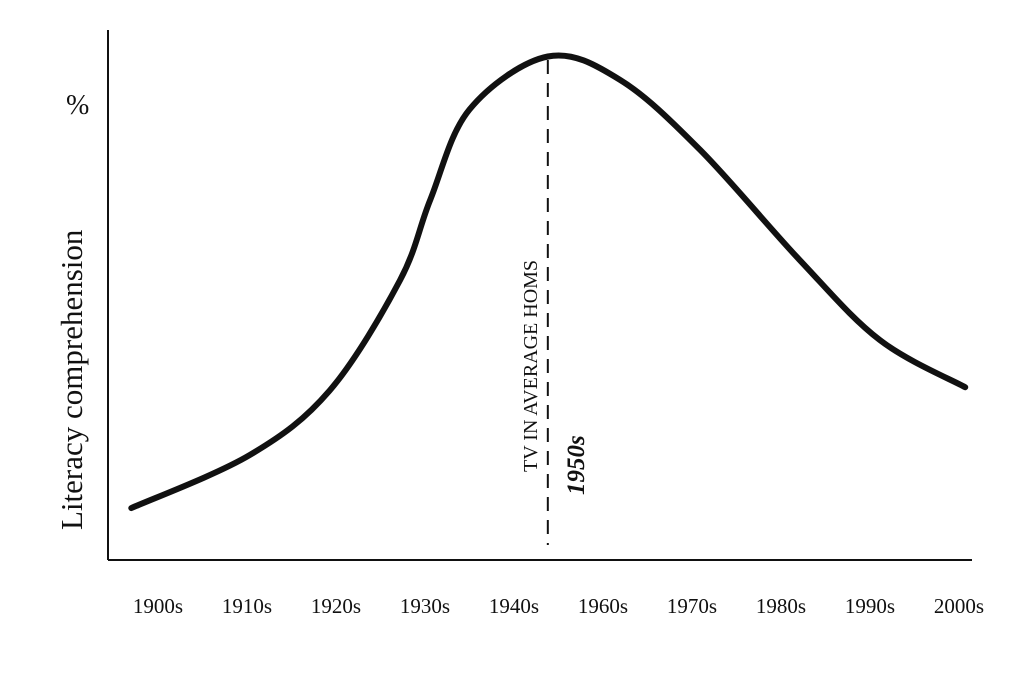 The width and height of the screenshot is (1024, 683). Describe the element at coordinates (603, 606) in the screenshot. I see `x-tick-label: 1960s` at that location.